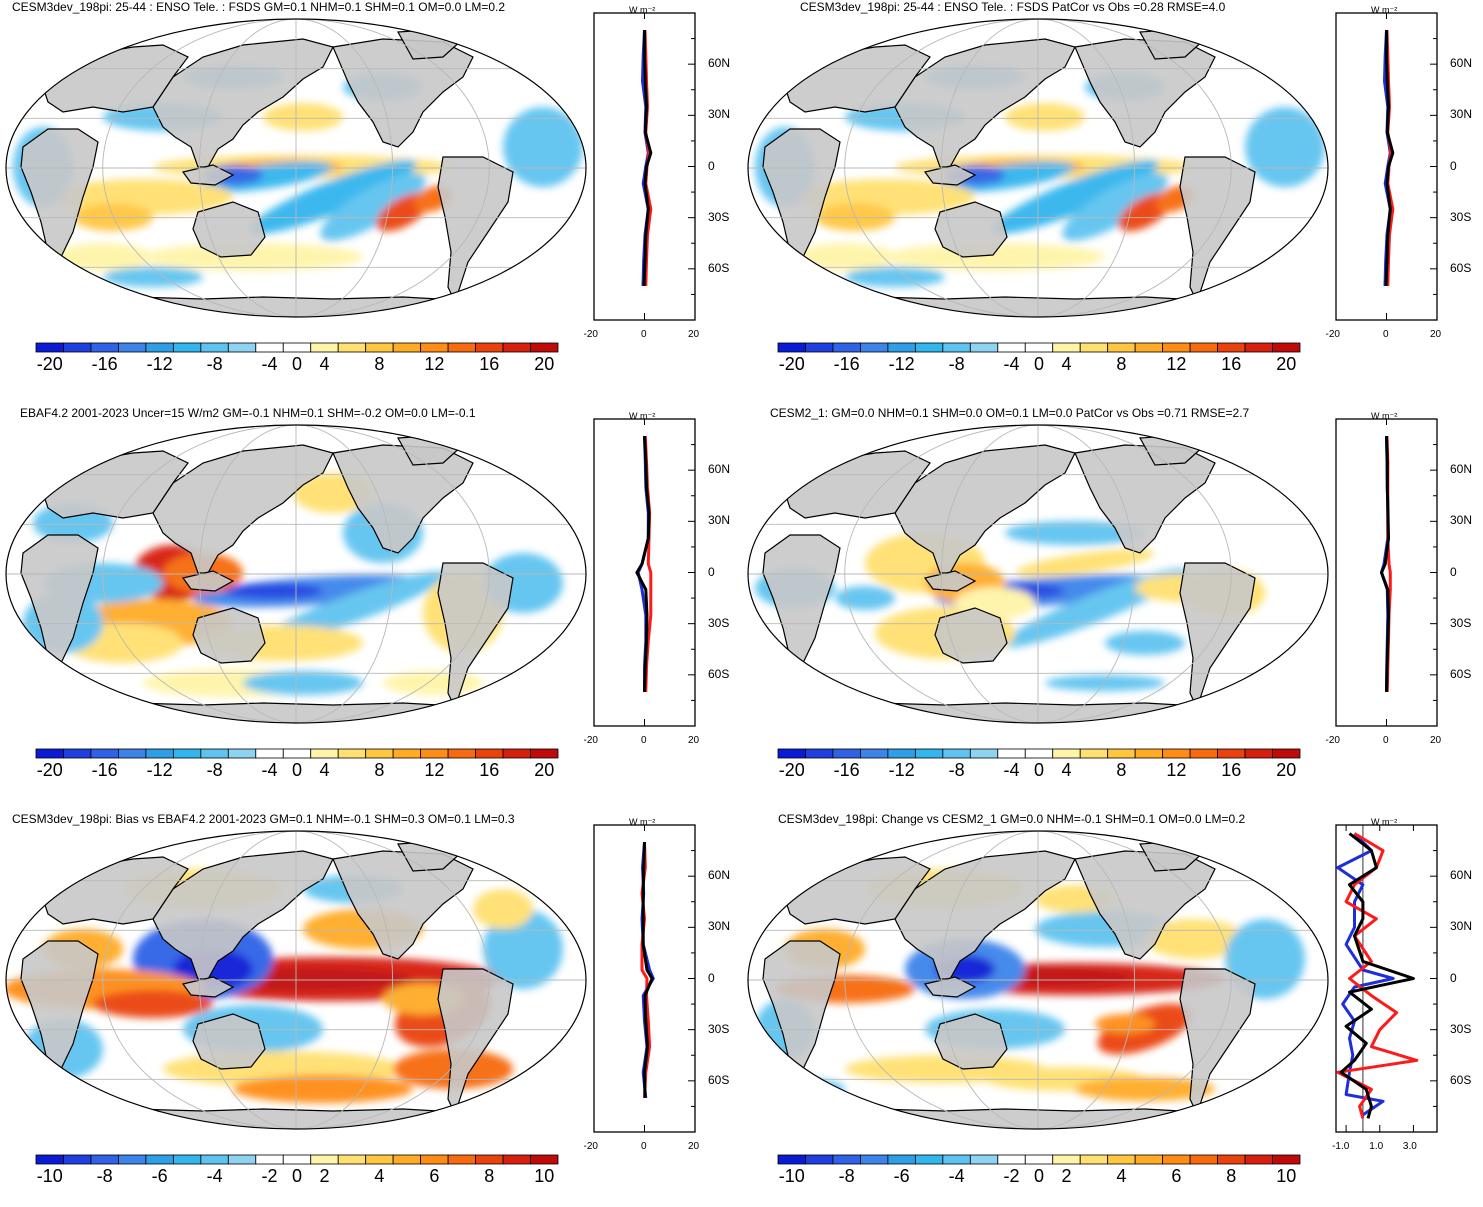 This screenshot has height=1207, width=1483. I want to click on zonal-x-tick-label: 1.0, so click(1376, 1146).